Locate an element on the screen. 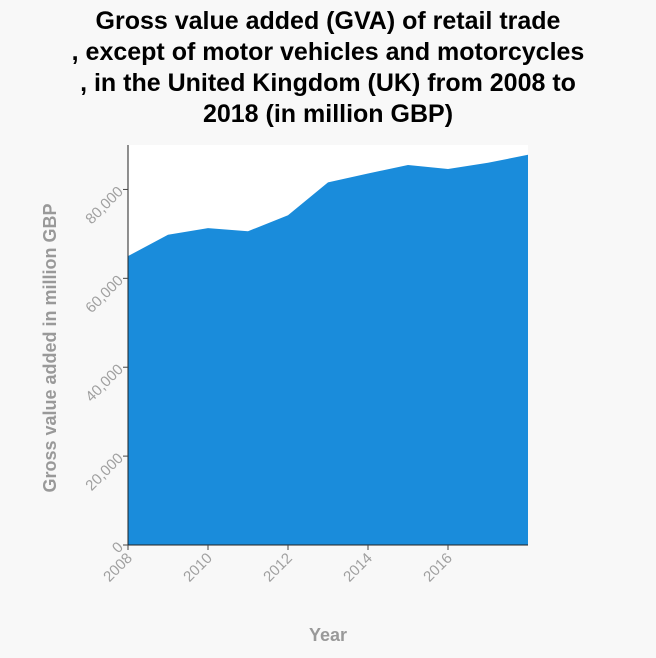 The image size is (656, 658). x-tick-label: 2012 is located at coordinates (278, 568).